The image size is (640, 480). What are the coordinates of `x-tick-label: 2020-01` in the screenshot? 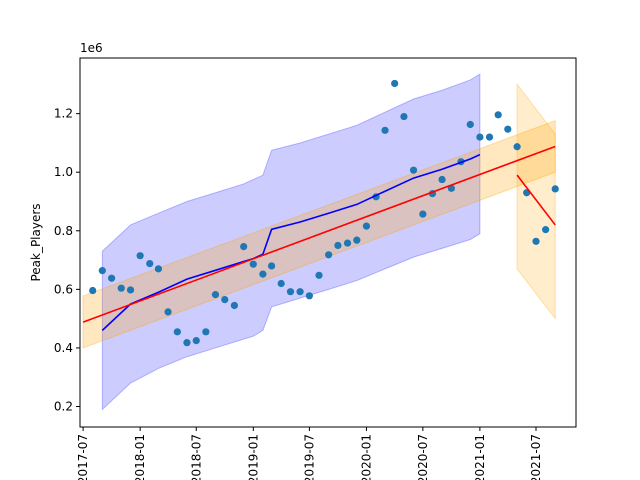 It's located at (366, 457).